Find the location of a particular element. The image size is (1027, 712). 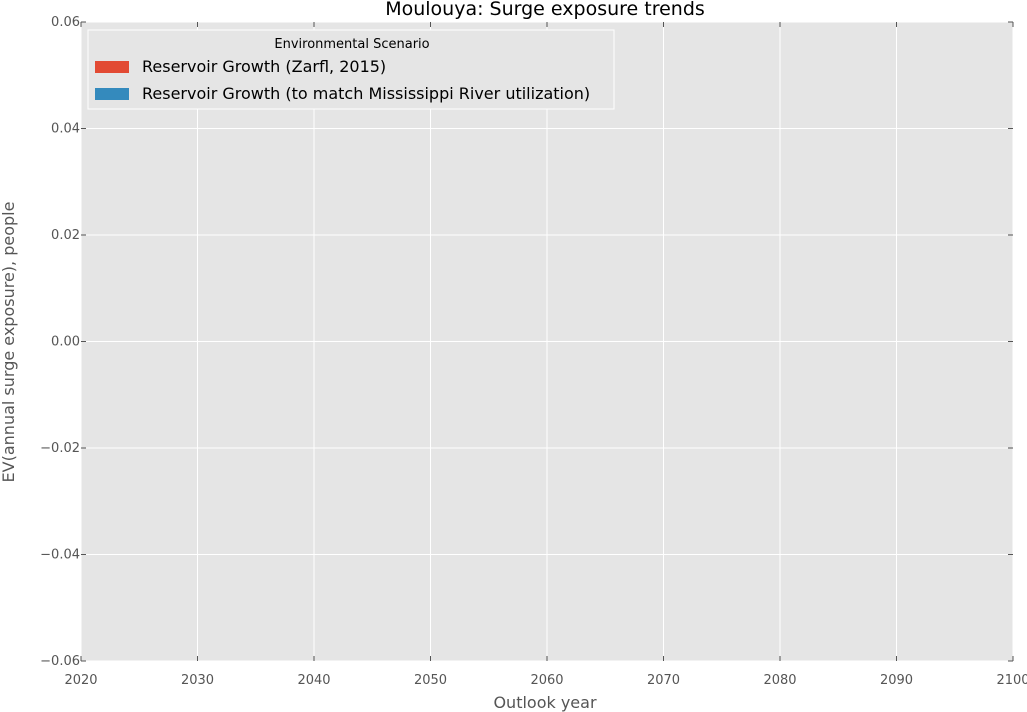

y-tick-label: −0.02 is located at coordinates (60, 448).